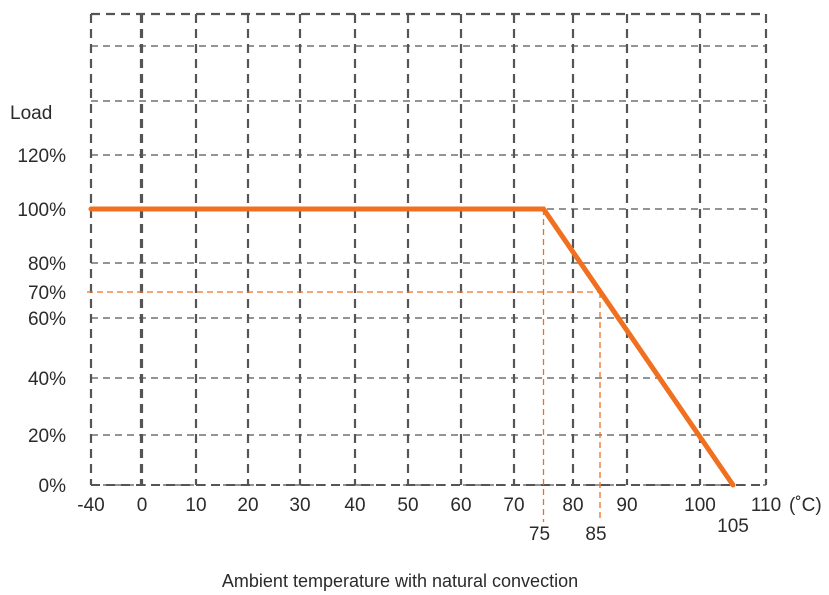 This screenshot has height=595, width=829. What do you see at coordinates (572, 505) in the screenshot?
I see `x-tick-label: 80` at bounding box center [572, 505].